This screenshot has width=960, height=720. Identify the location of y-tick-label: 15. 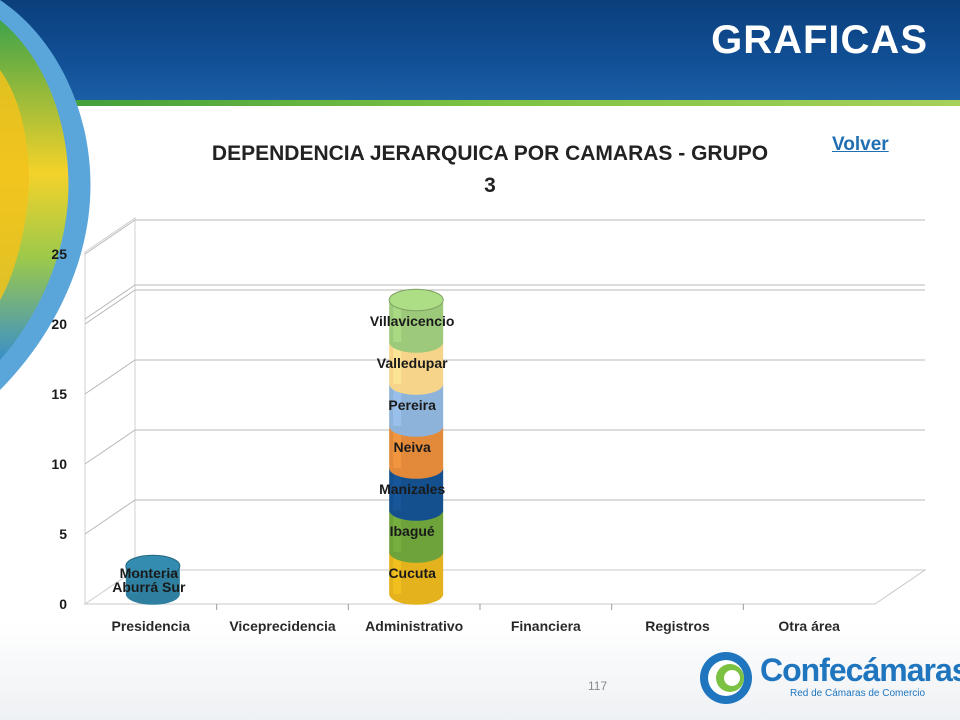
(59, 394).